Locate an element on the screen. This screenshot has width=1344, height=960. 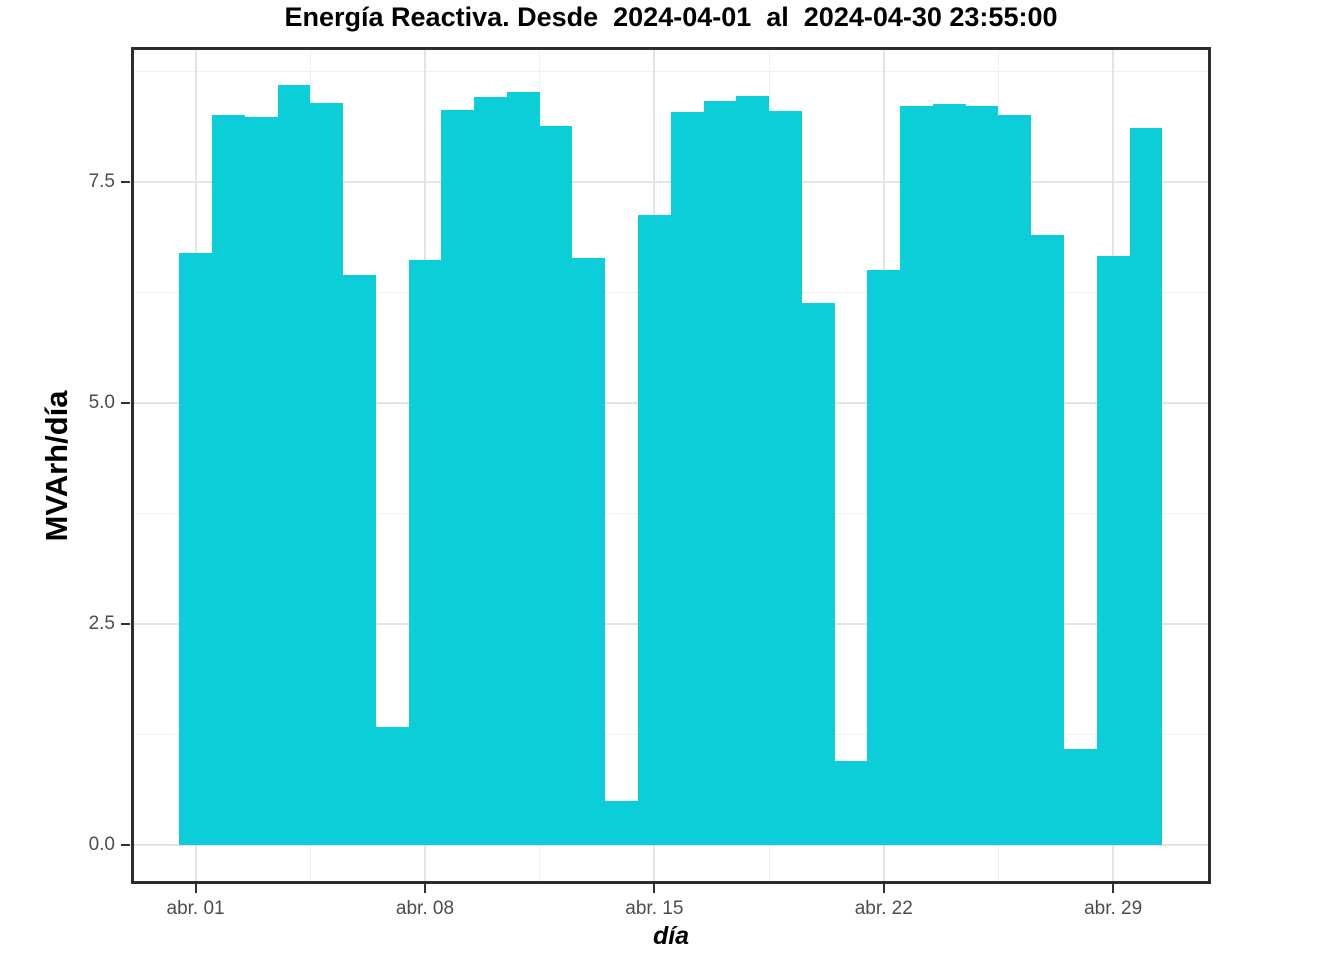
x-tick-label: abr. 01 is located at coordinates (195, 908).